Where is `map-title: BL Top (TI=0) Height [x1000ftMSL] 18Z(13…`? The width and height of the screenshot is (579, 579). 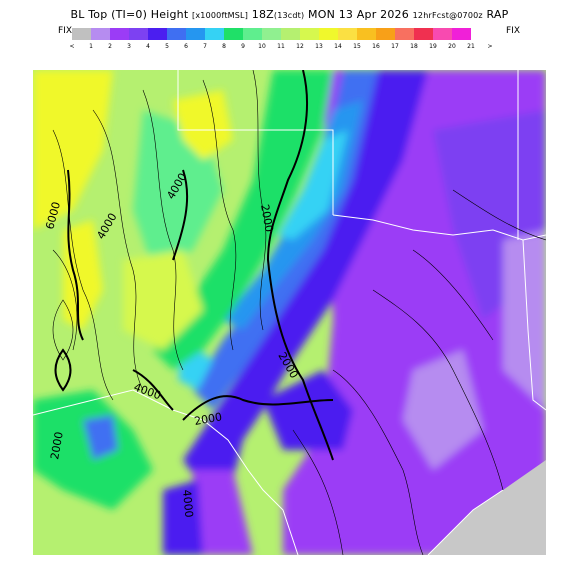 map-title: BL Top (TI=0) Height [x1000ftMSL] 18Z(13… is located at coordinates (289, 14).